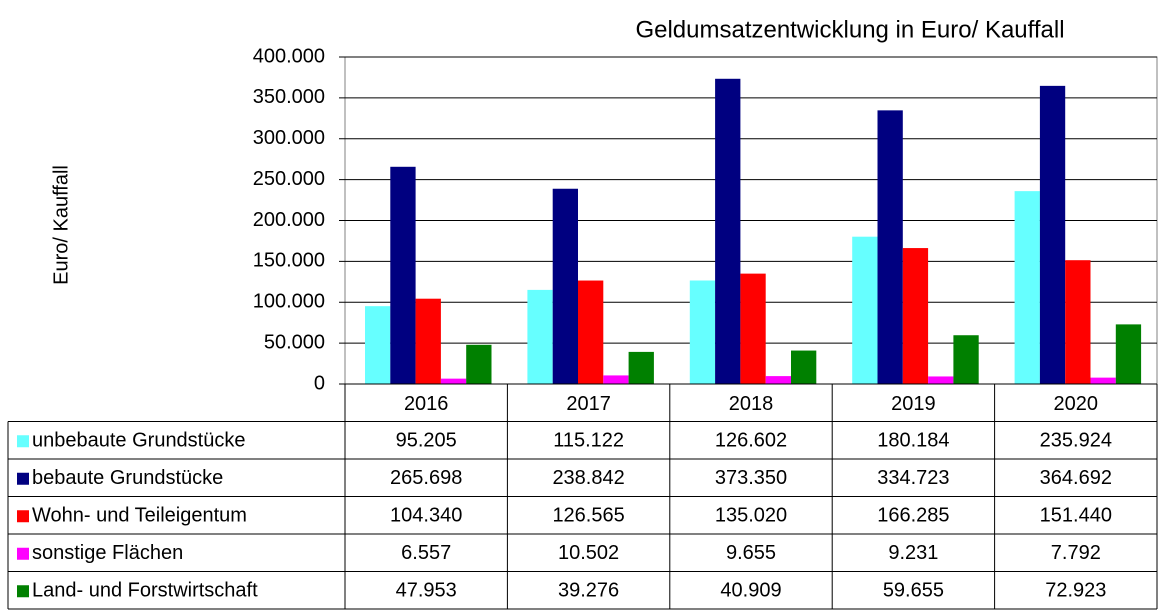 The width and height of the screenshot is (1173, 610). What do you see at coordinates (1076, 478) in the screenshot?
I see `table-value: 364.692` at bounding box center [1076, 478].